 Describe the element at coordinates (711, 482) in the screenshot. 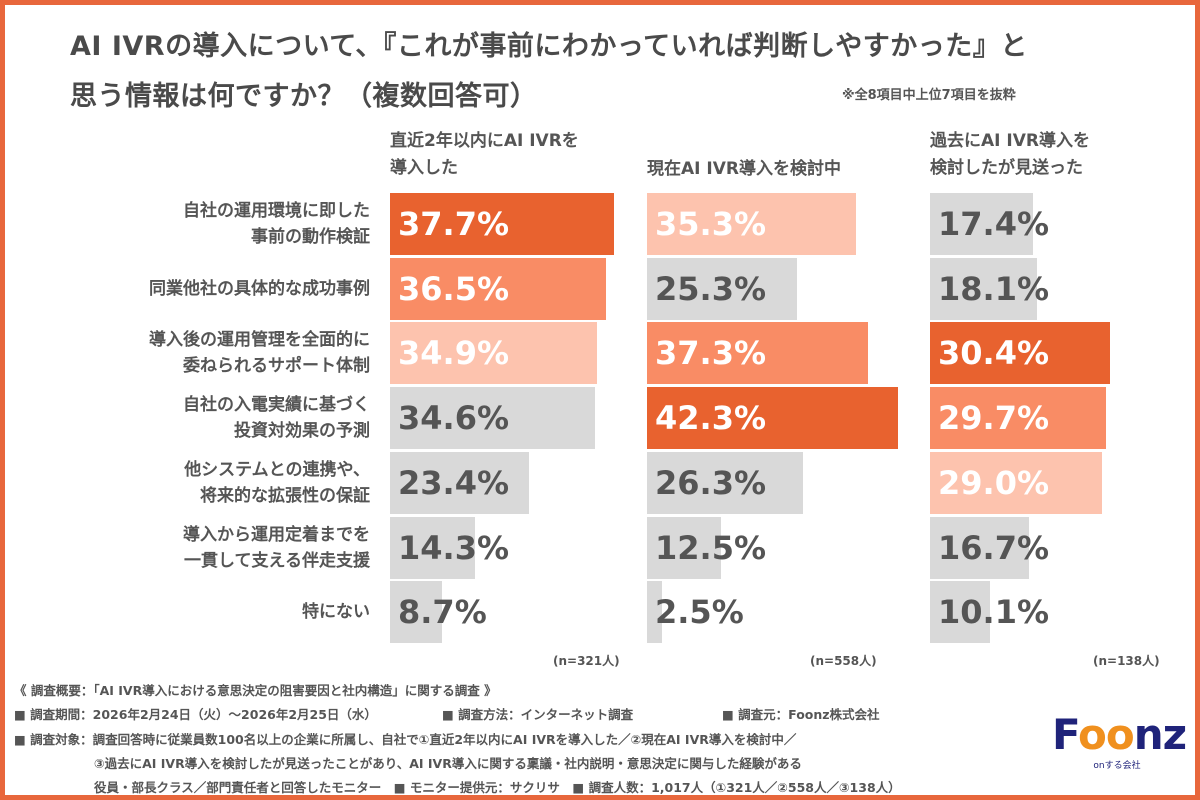

I see `data-label: 26.3%` at that location.